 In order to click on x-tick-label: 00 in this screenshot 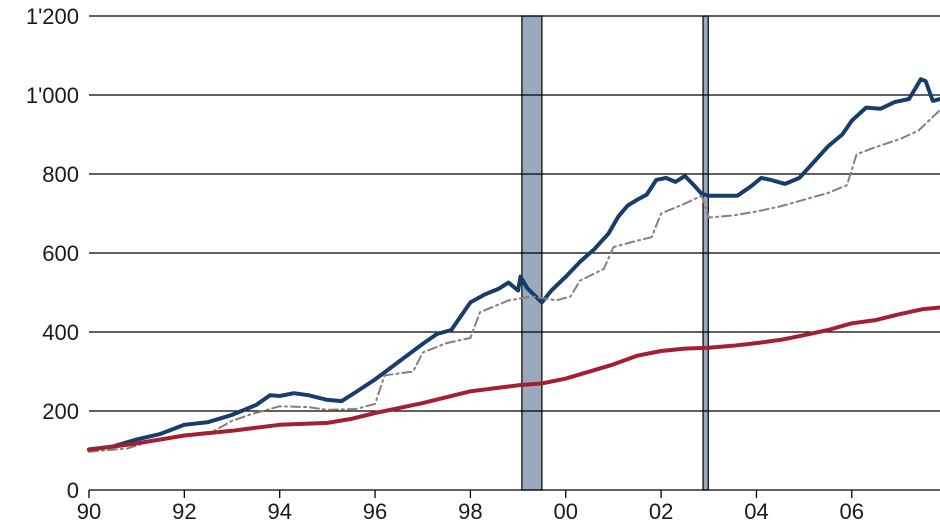, I will do `click(566, 511)`.